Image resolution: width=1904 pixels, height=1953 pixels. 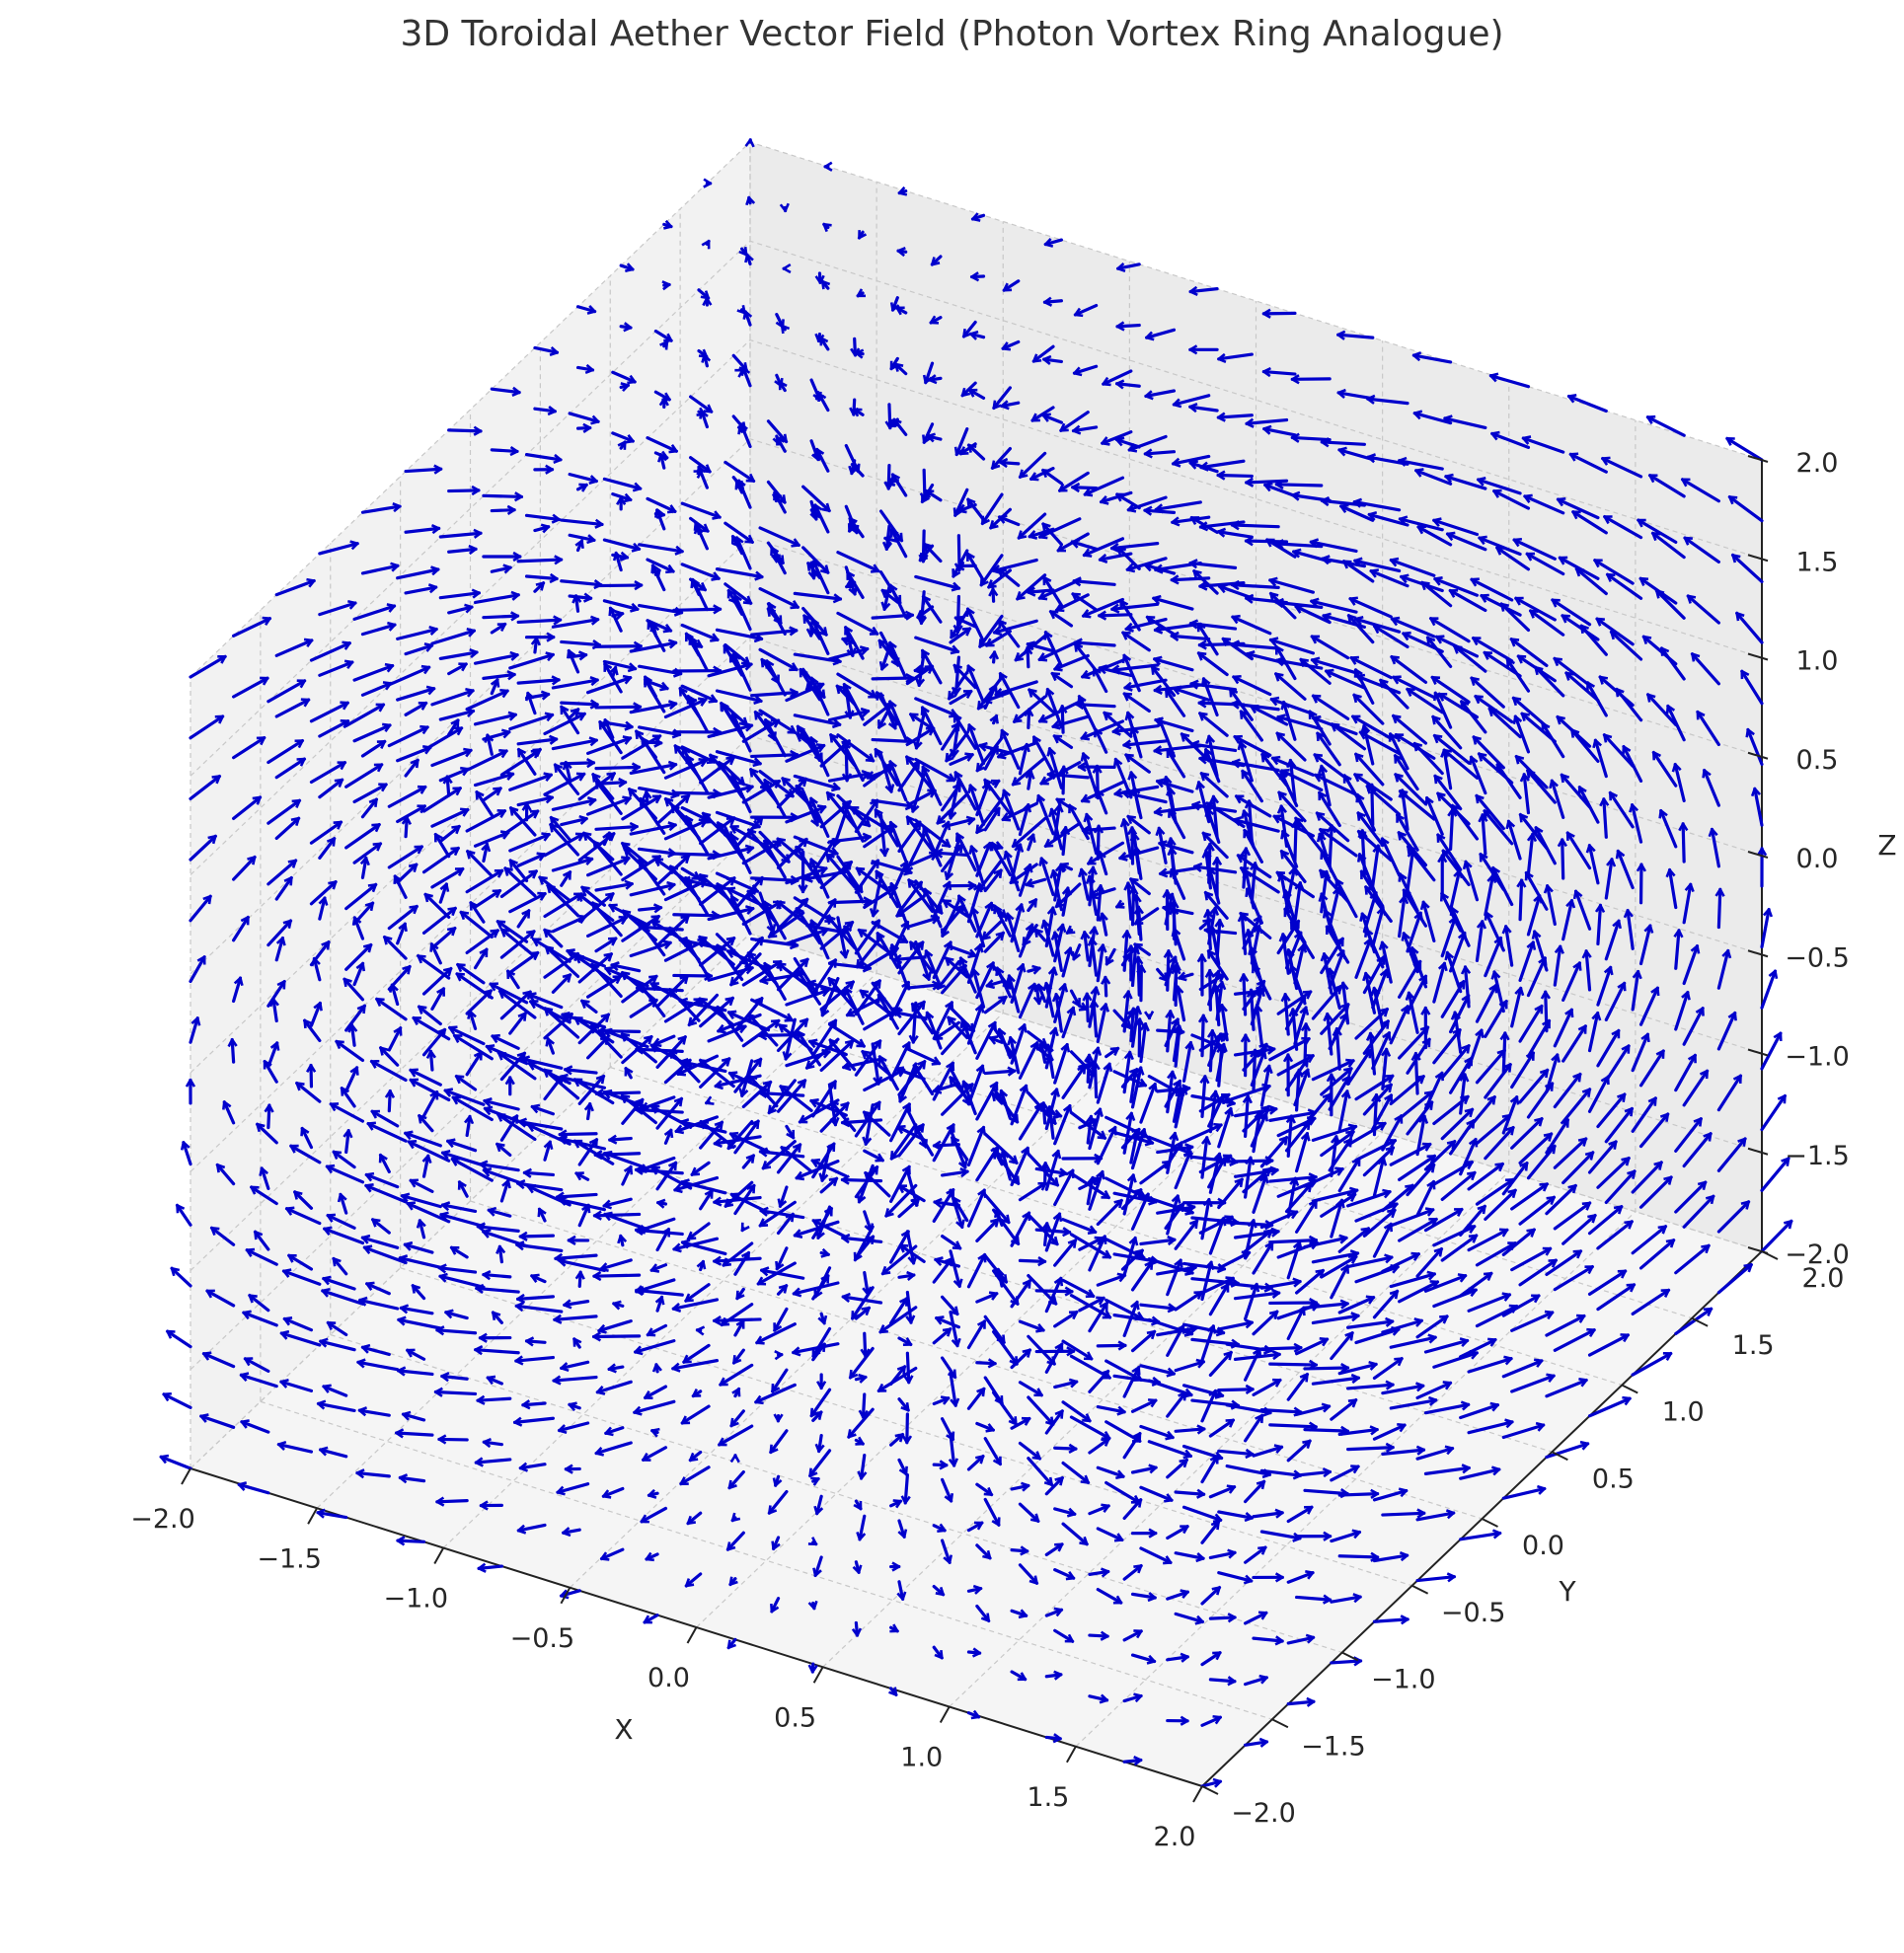 I want to click on grid-line-y-floor, so click(x=976, y=1360).